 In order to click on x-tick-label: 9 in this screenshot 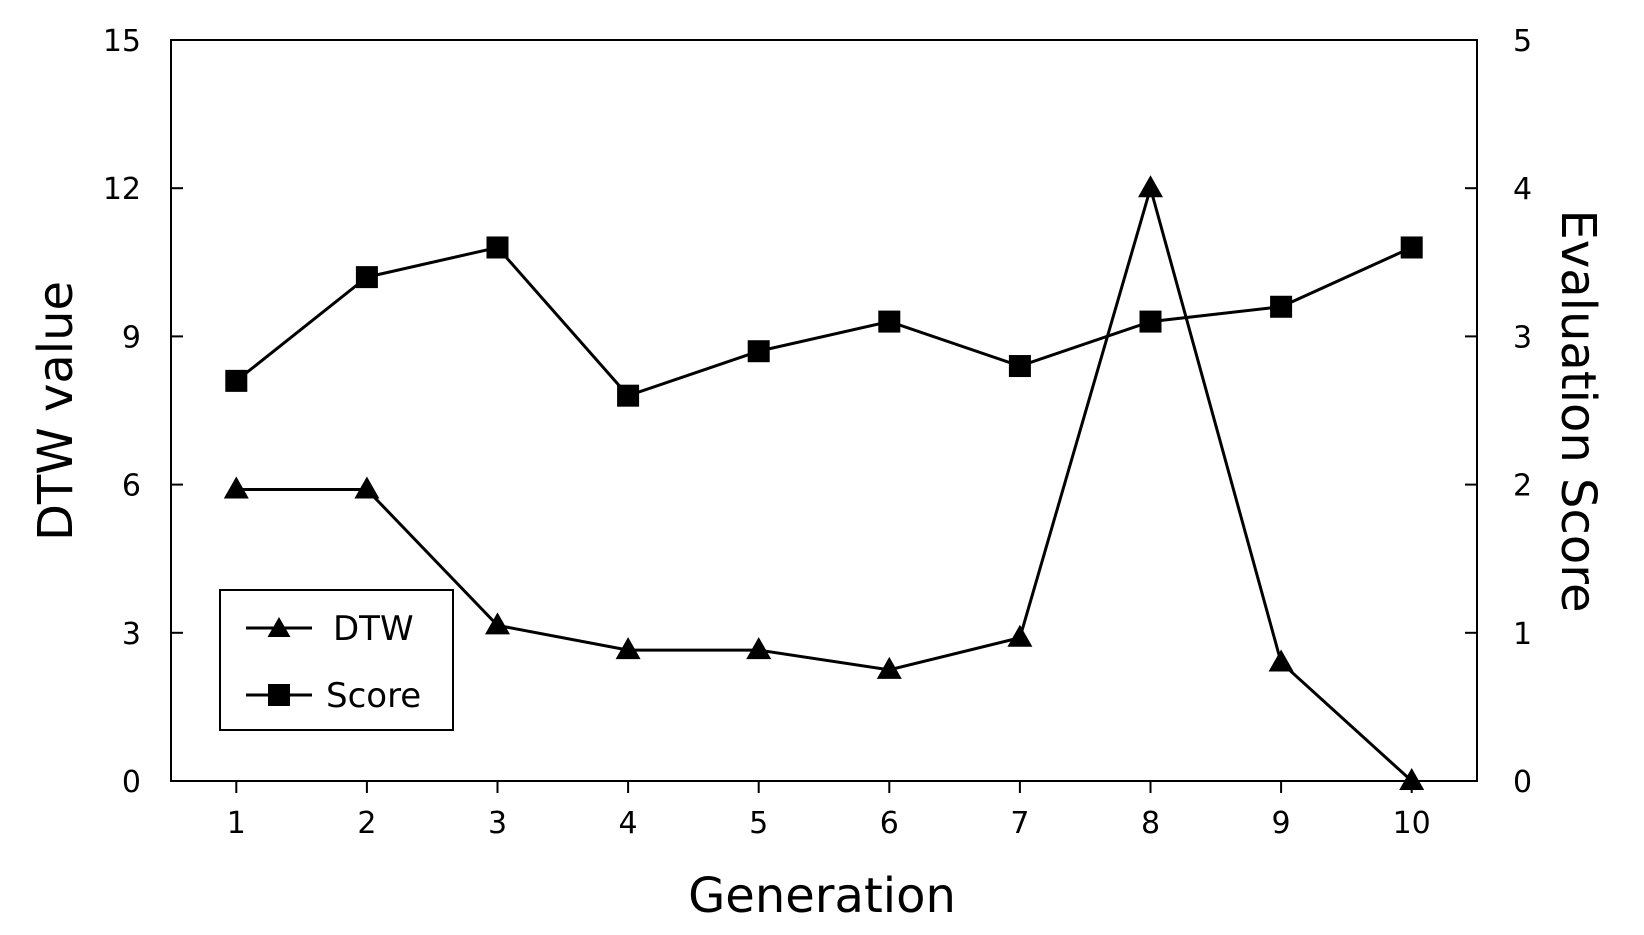, I will do `click(1281, 823)`.